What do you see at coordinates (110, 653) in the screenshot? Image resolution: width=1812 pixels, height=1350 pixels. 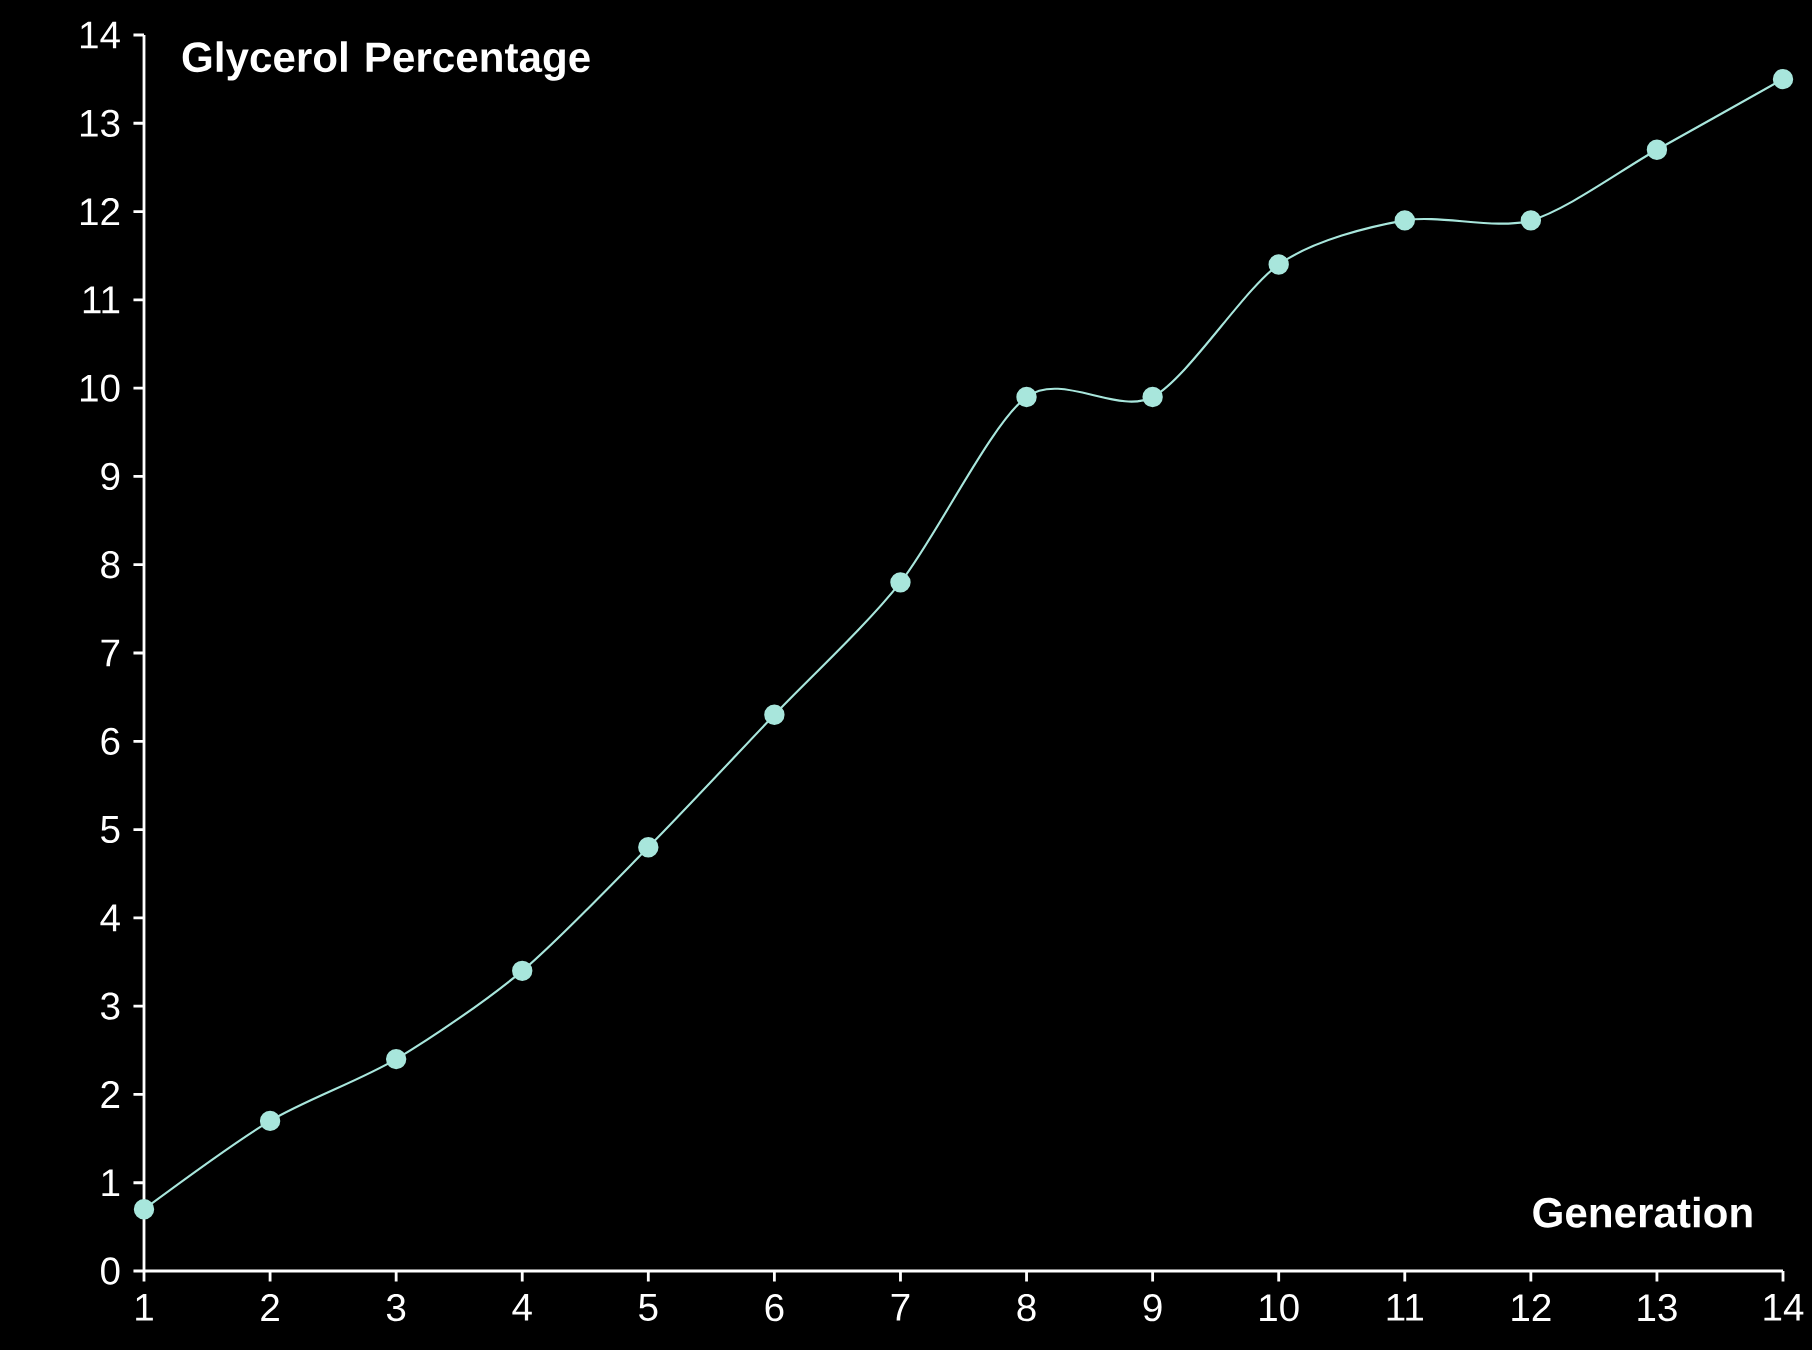 I see `y-tick-label: 7` at bounding box center [110, 653].